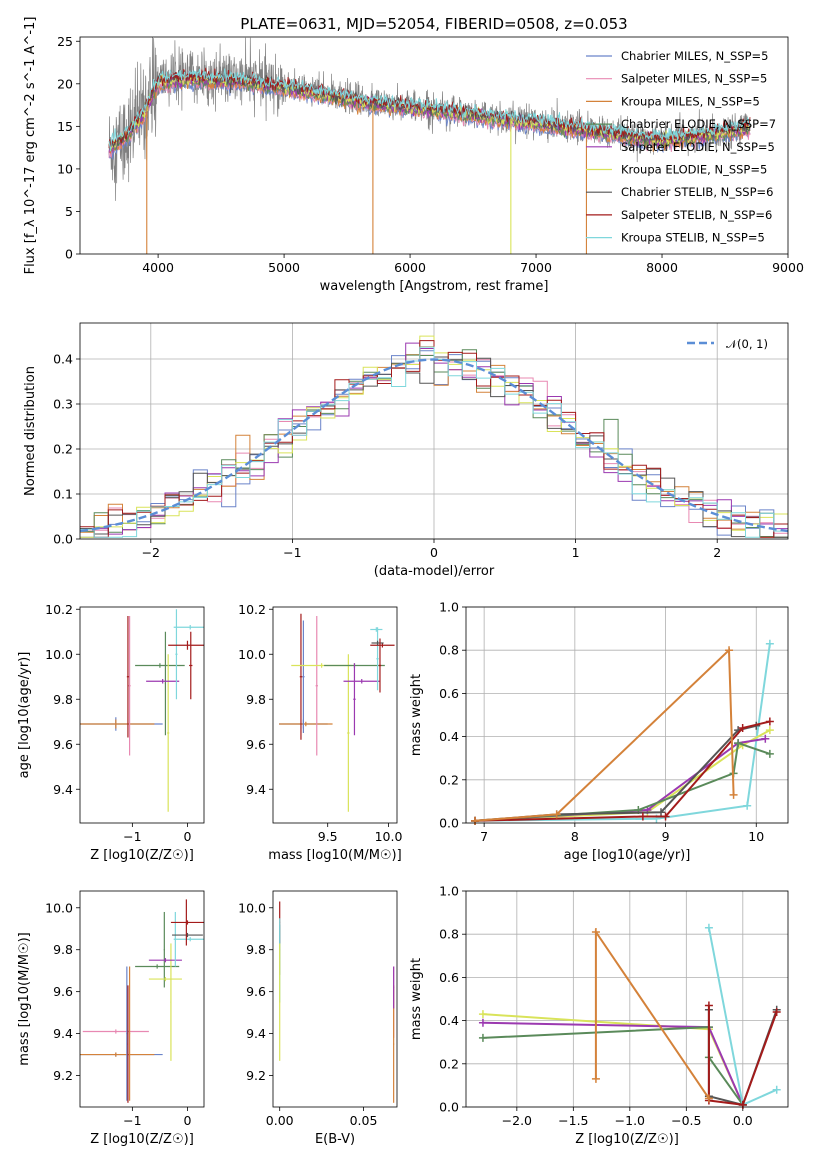 The width and height of the screenshot is (819, 1170). What do you see at coordinates (252, 609) in the screenshot?
I see `panel3-y-tick-label-4: 10.2` at bounding box center [252, 609].